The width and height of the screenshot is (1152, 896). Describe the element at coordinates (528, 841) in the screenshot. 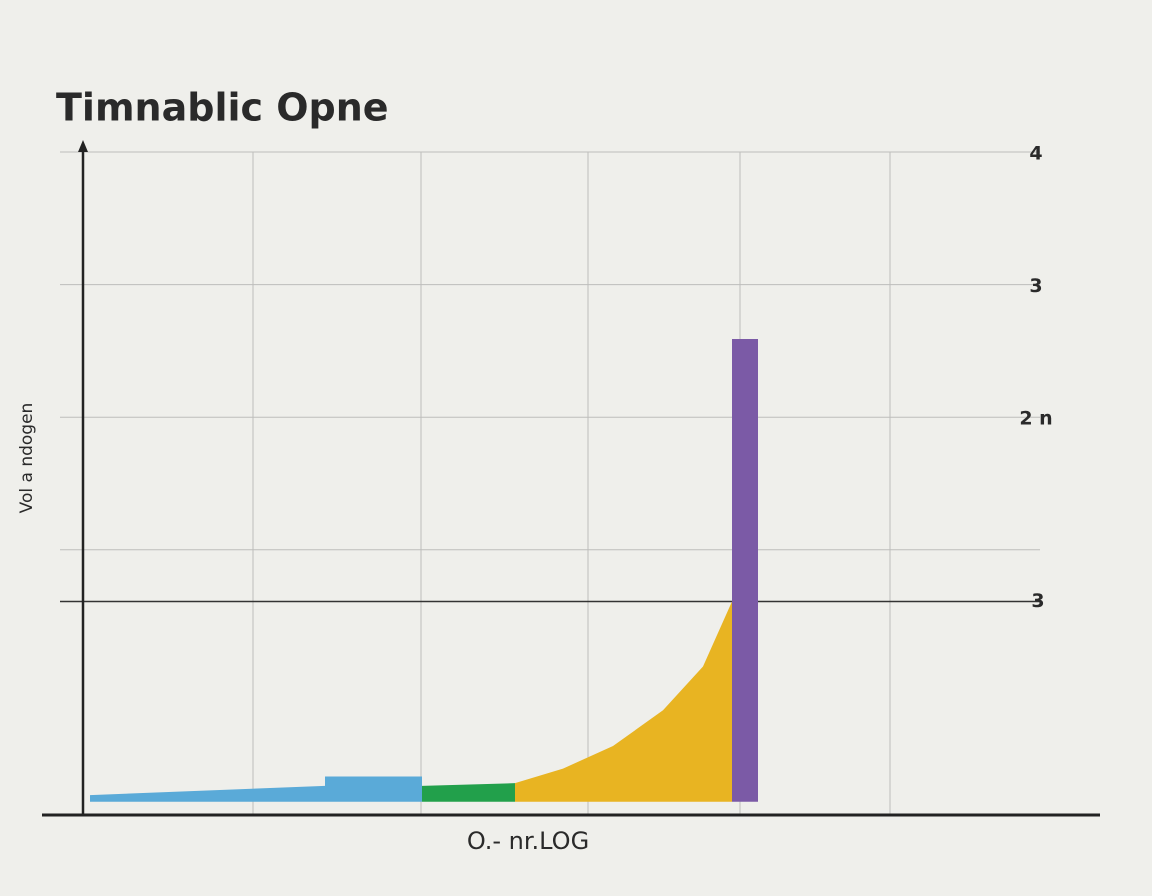

I see `x-axis-label: O.- nr.LOG` at that location.